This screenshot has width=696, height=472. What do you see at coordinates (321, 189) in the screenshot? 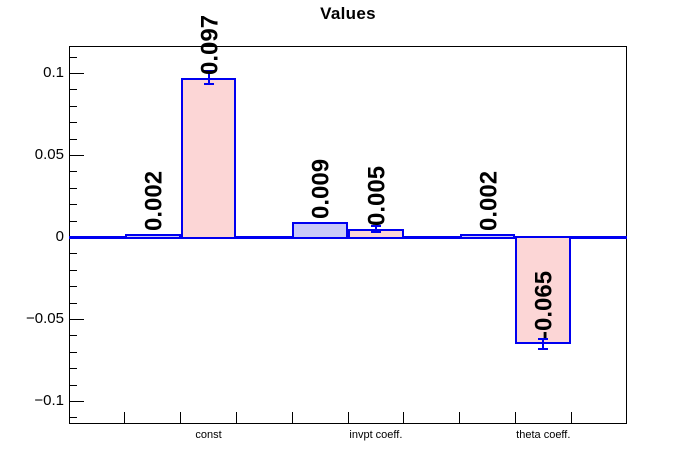
I see `bar-value-label: 0.009` at bounding box center [321, 189].